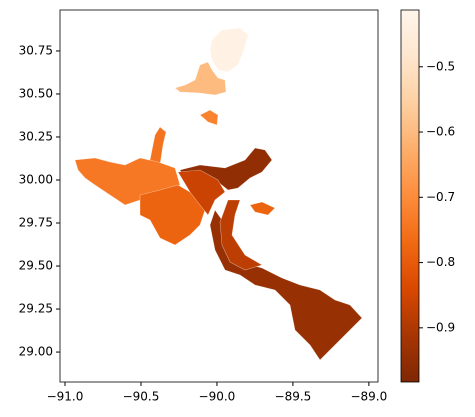 The width and height of the screenshot is (475, 417). Describe the element at coordinates (36, 93) in the screenshot. I see `y-tick-label: 30.50` at that location.